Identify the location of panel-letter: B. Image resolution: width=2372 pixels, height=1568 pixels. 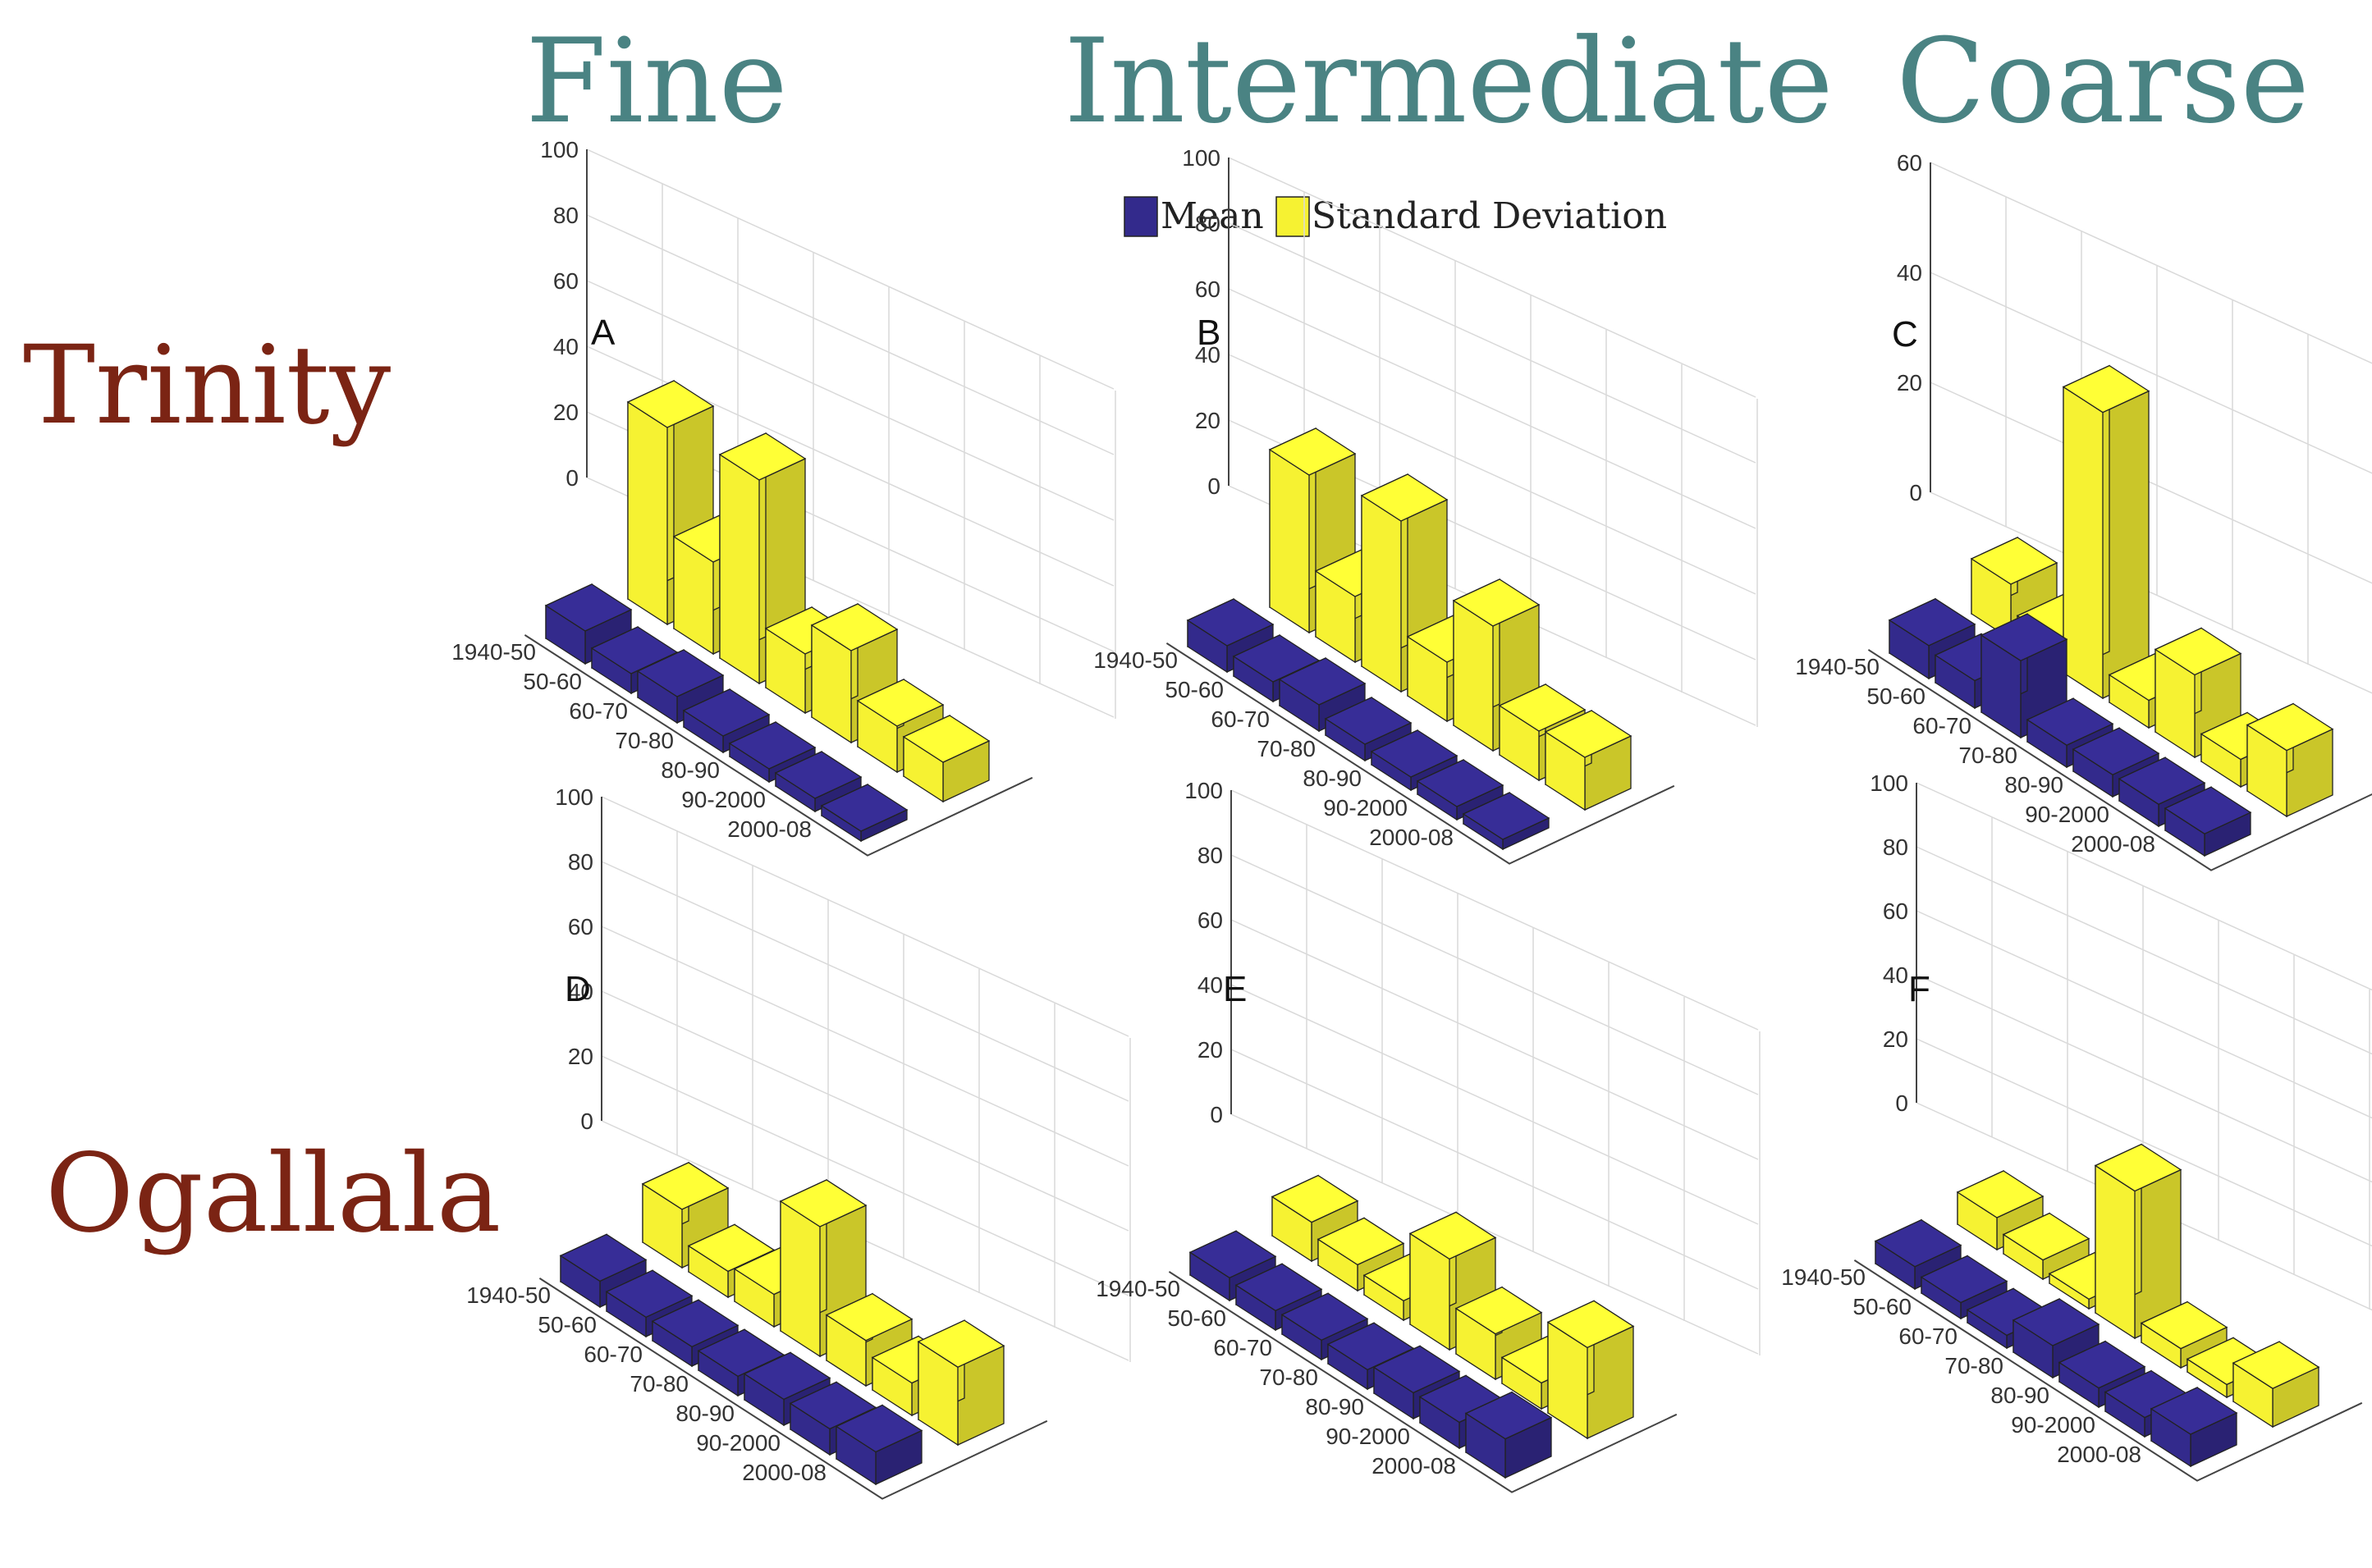
(1208, 333).